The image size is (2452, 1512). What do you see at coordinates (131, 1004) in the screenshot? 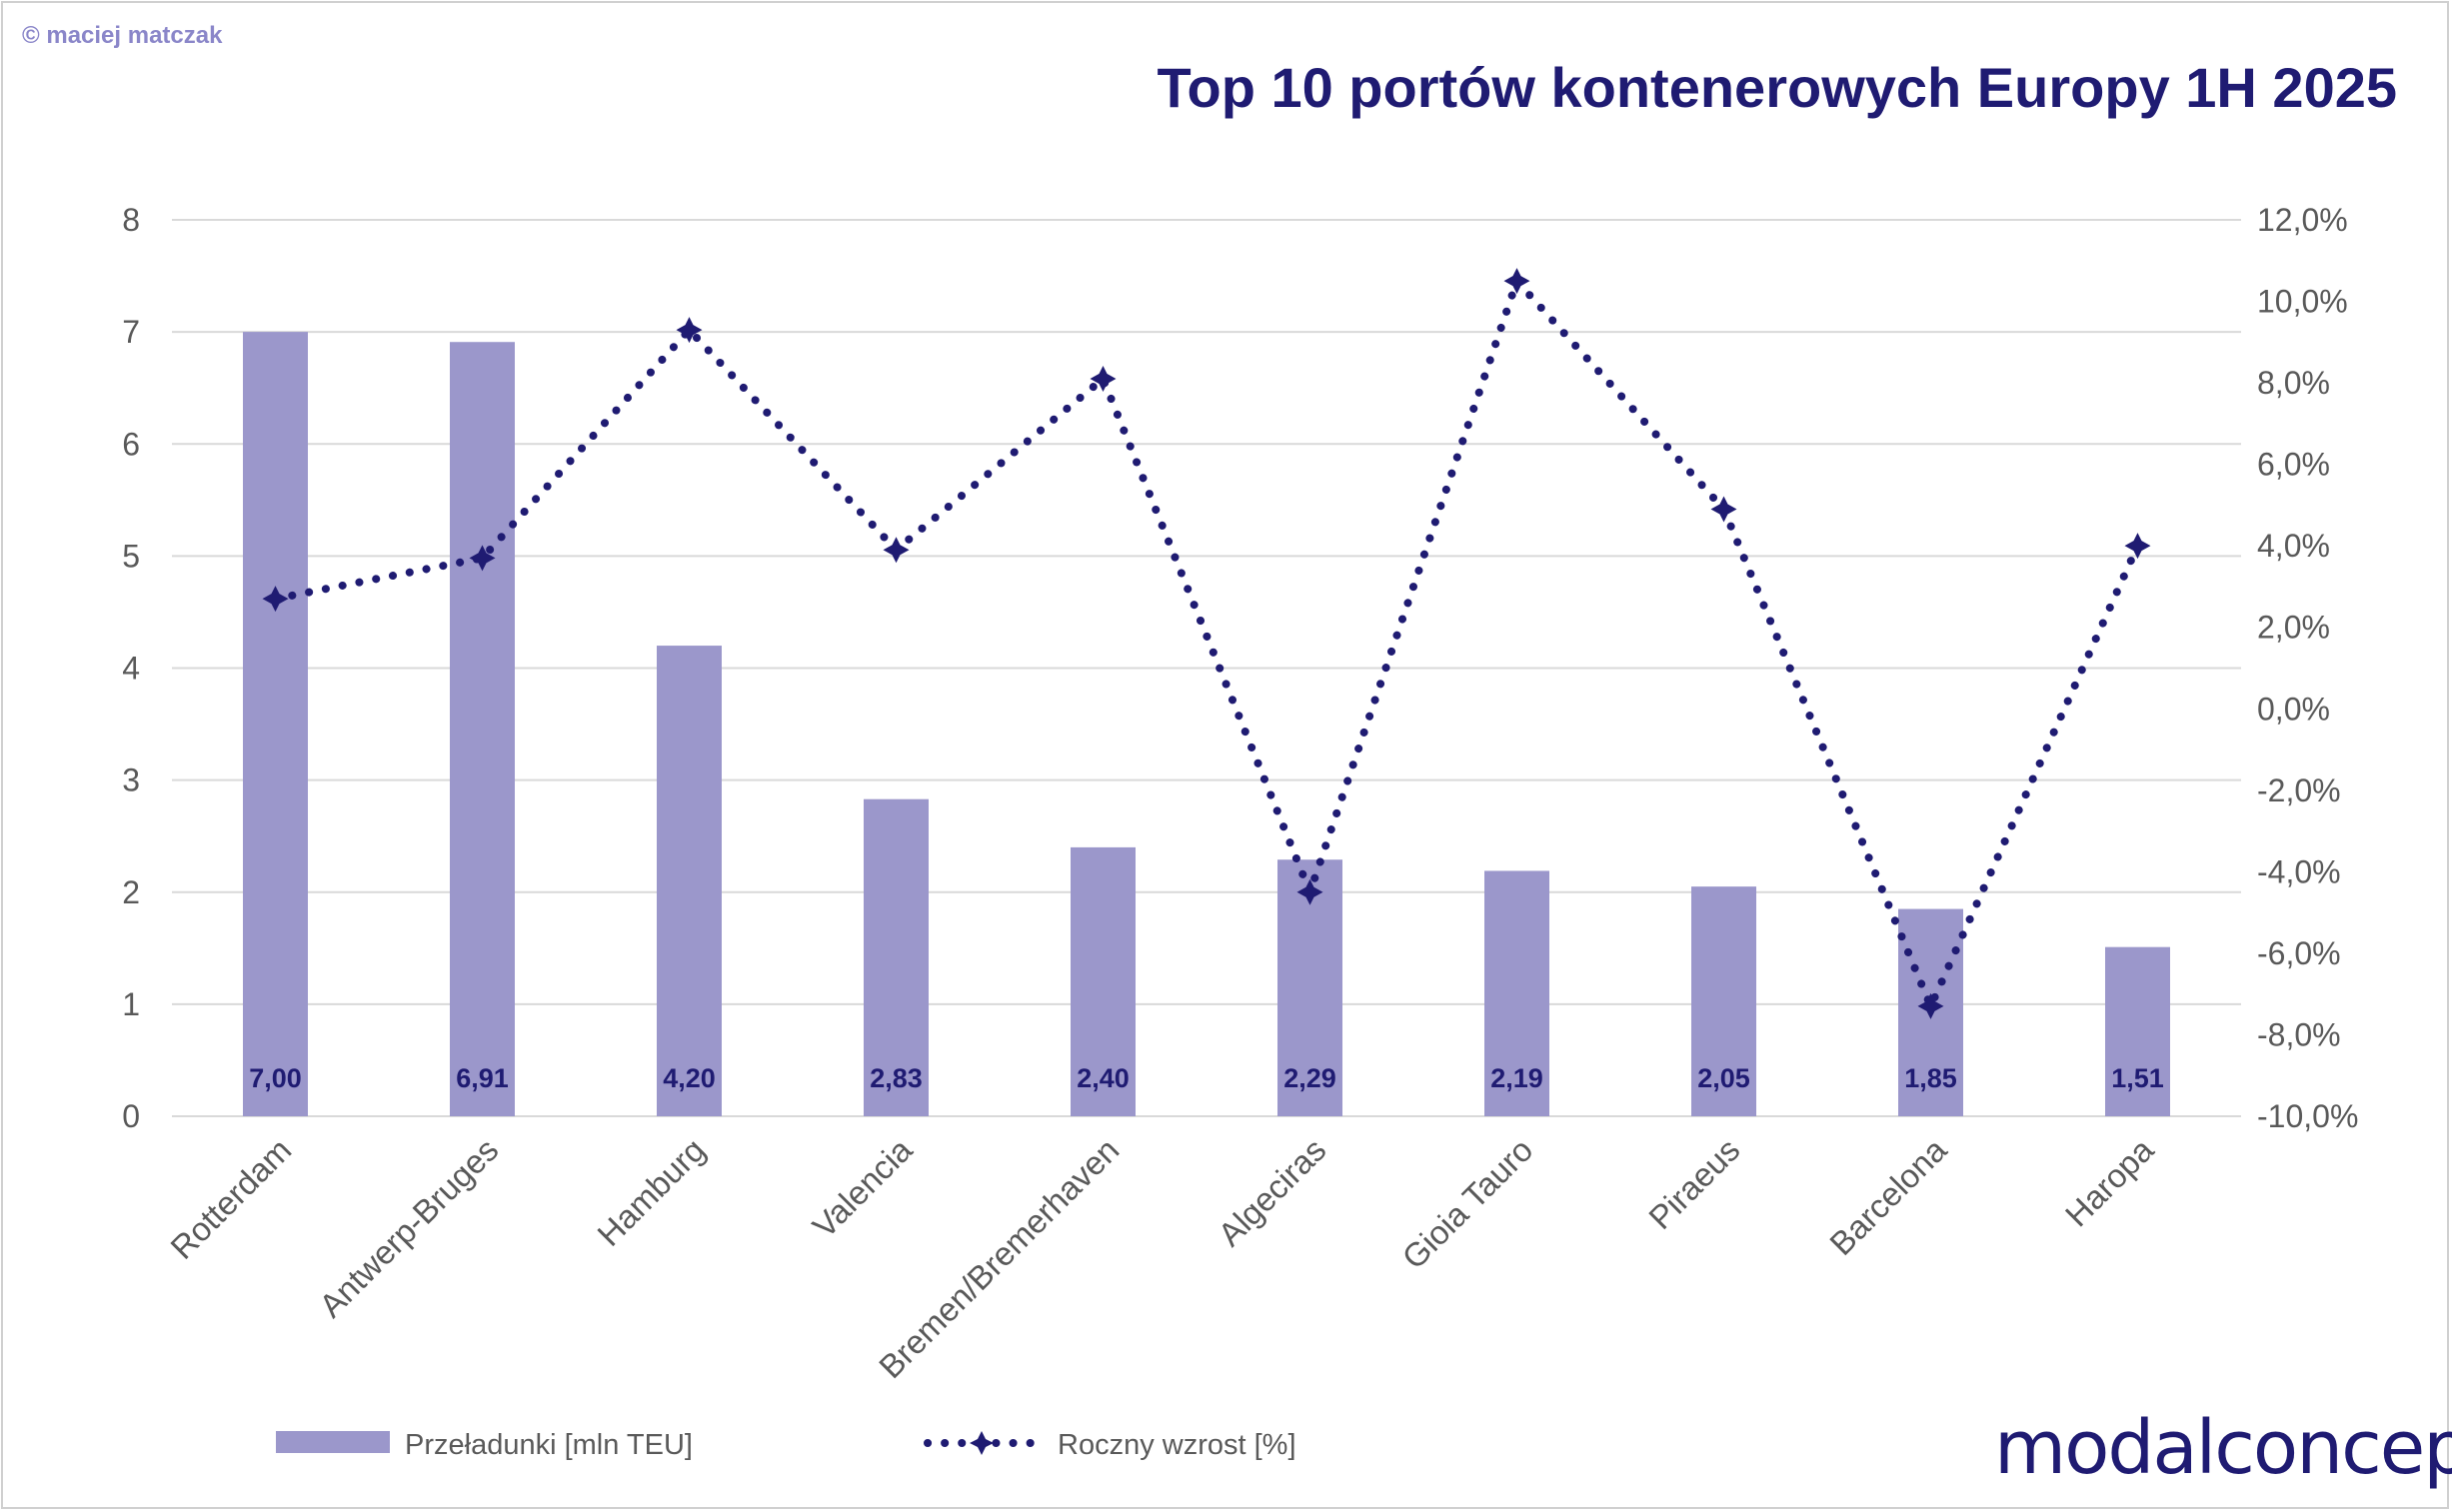
I see `left-tick-label: 1` at bounding box center [131, 1004].